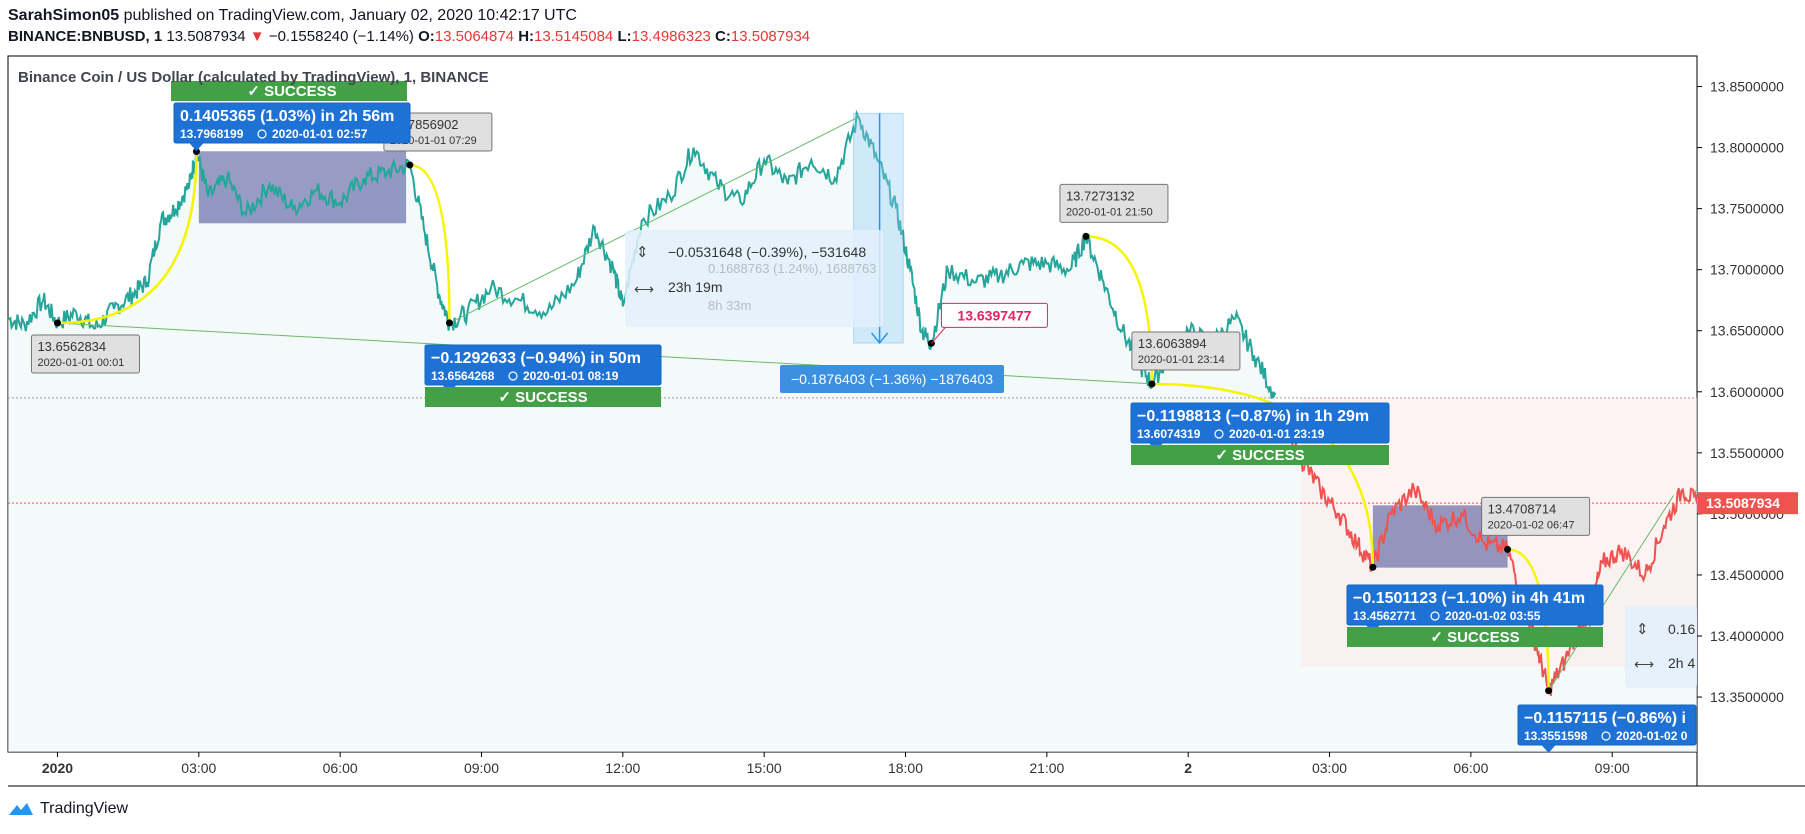 This screenshot has width=1805, height=834. I want to click on info-line-1: −0.0531648 (−0.39%), −531648, so click(767, 252).